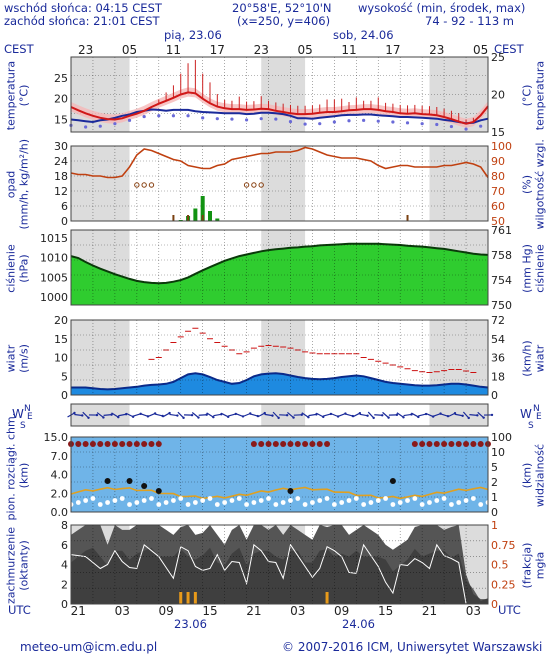  What do you see at coordinates (279, 474) in the screenshot?
I see `vis-panel-bg-blue` at bounding box center [279, 474].